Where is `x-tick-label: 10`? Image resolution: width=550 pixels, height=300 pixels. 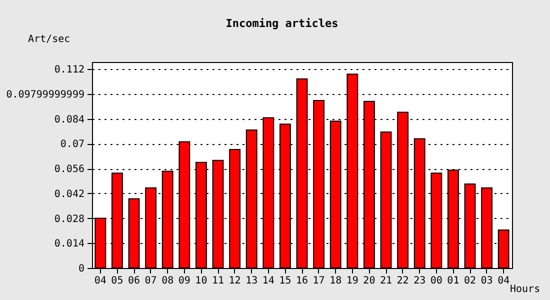 x-tick-label: 10 is located at coordinates (201, 281).